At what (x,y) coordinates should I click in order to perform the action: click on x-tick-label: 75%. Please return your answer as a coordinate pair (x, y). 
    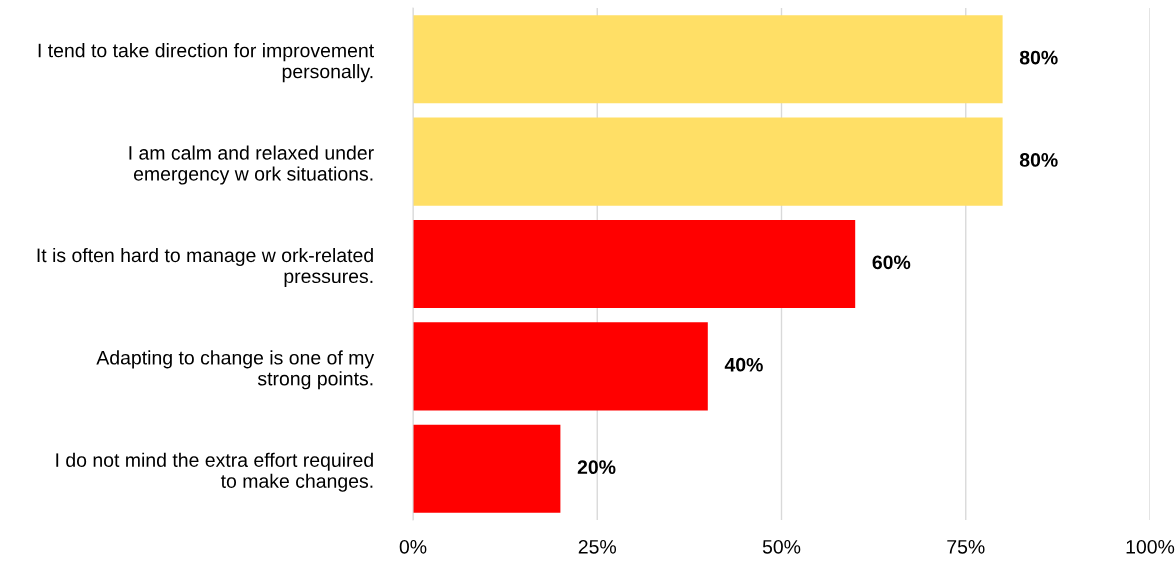
    Looking at the image, I should click on (966, 547).